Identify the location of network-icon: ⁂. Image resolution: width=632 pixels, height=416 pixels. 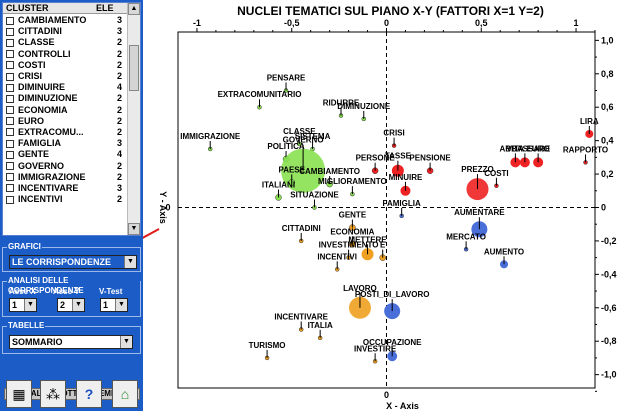
(53, 394).